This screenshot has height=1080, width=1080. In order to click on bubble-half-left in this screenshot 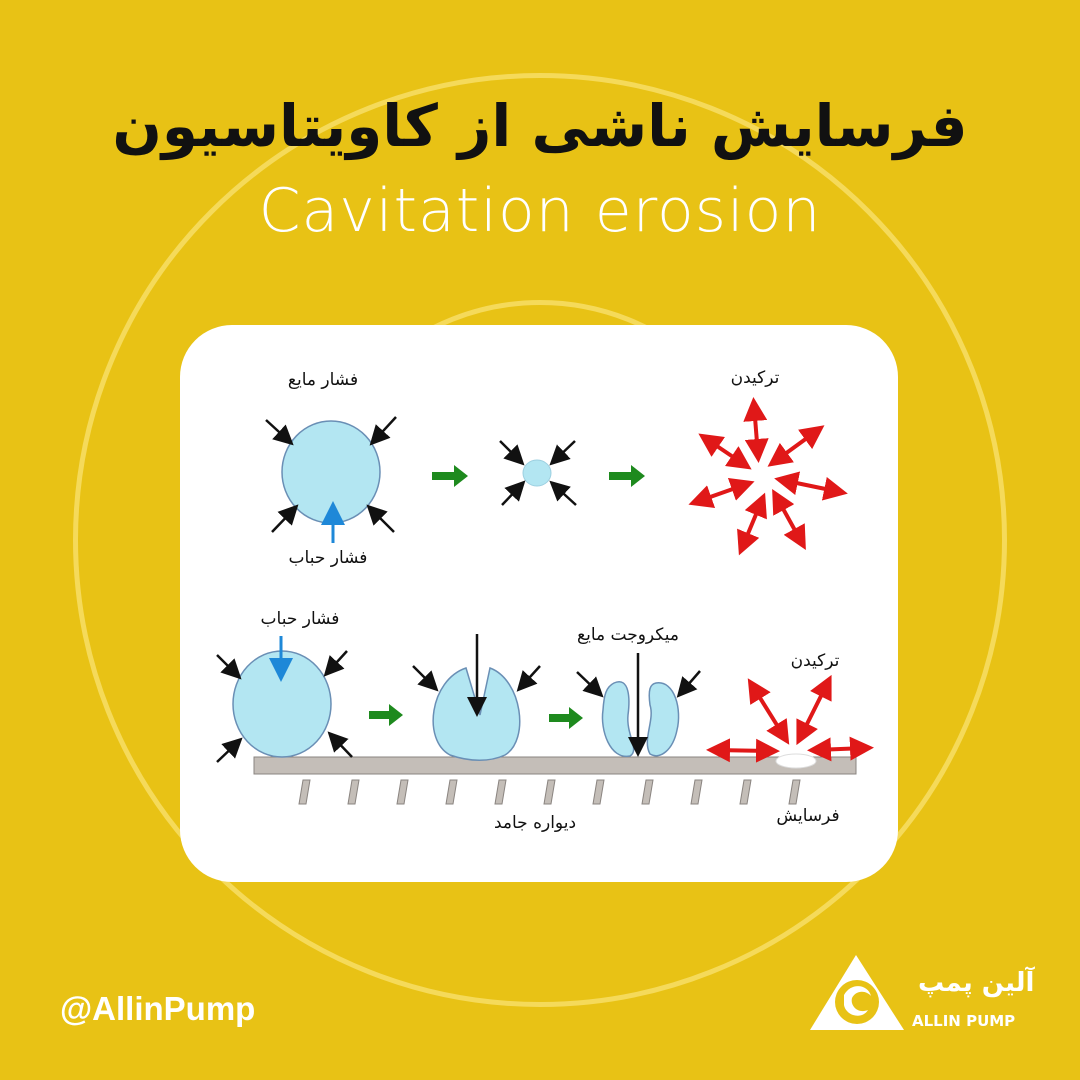, I will do `click(618, 719)`.